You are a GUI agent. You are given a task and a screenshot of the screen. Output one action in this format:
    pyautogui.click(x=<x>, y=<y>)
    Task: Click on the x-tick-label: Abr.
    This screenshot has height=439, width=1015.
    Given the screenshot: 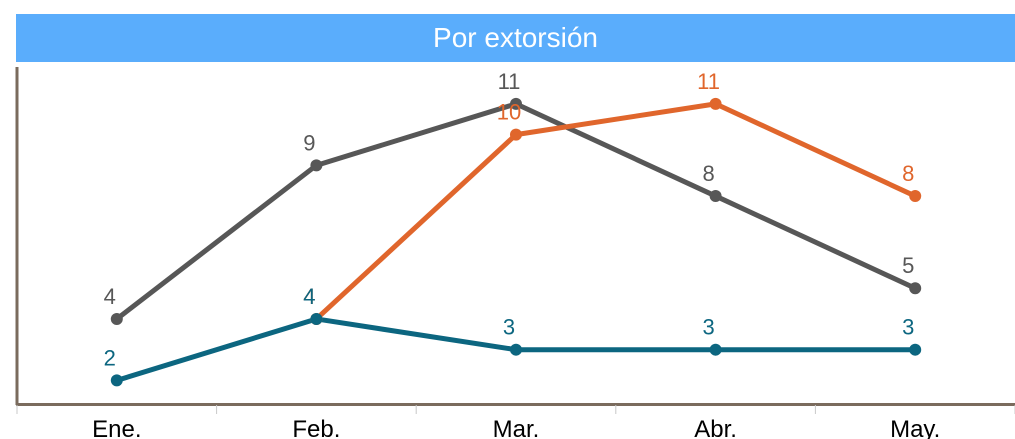 What is the action you would take?
    pyautogui.click(x=715, y=427)
    